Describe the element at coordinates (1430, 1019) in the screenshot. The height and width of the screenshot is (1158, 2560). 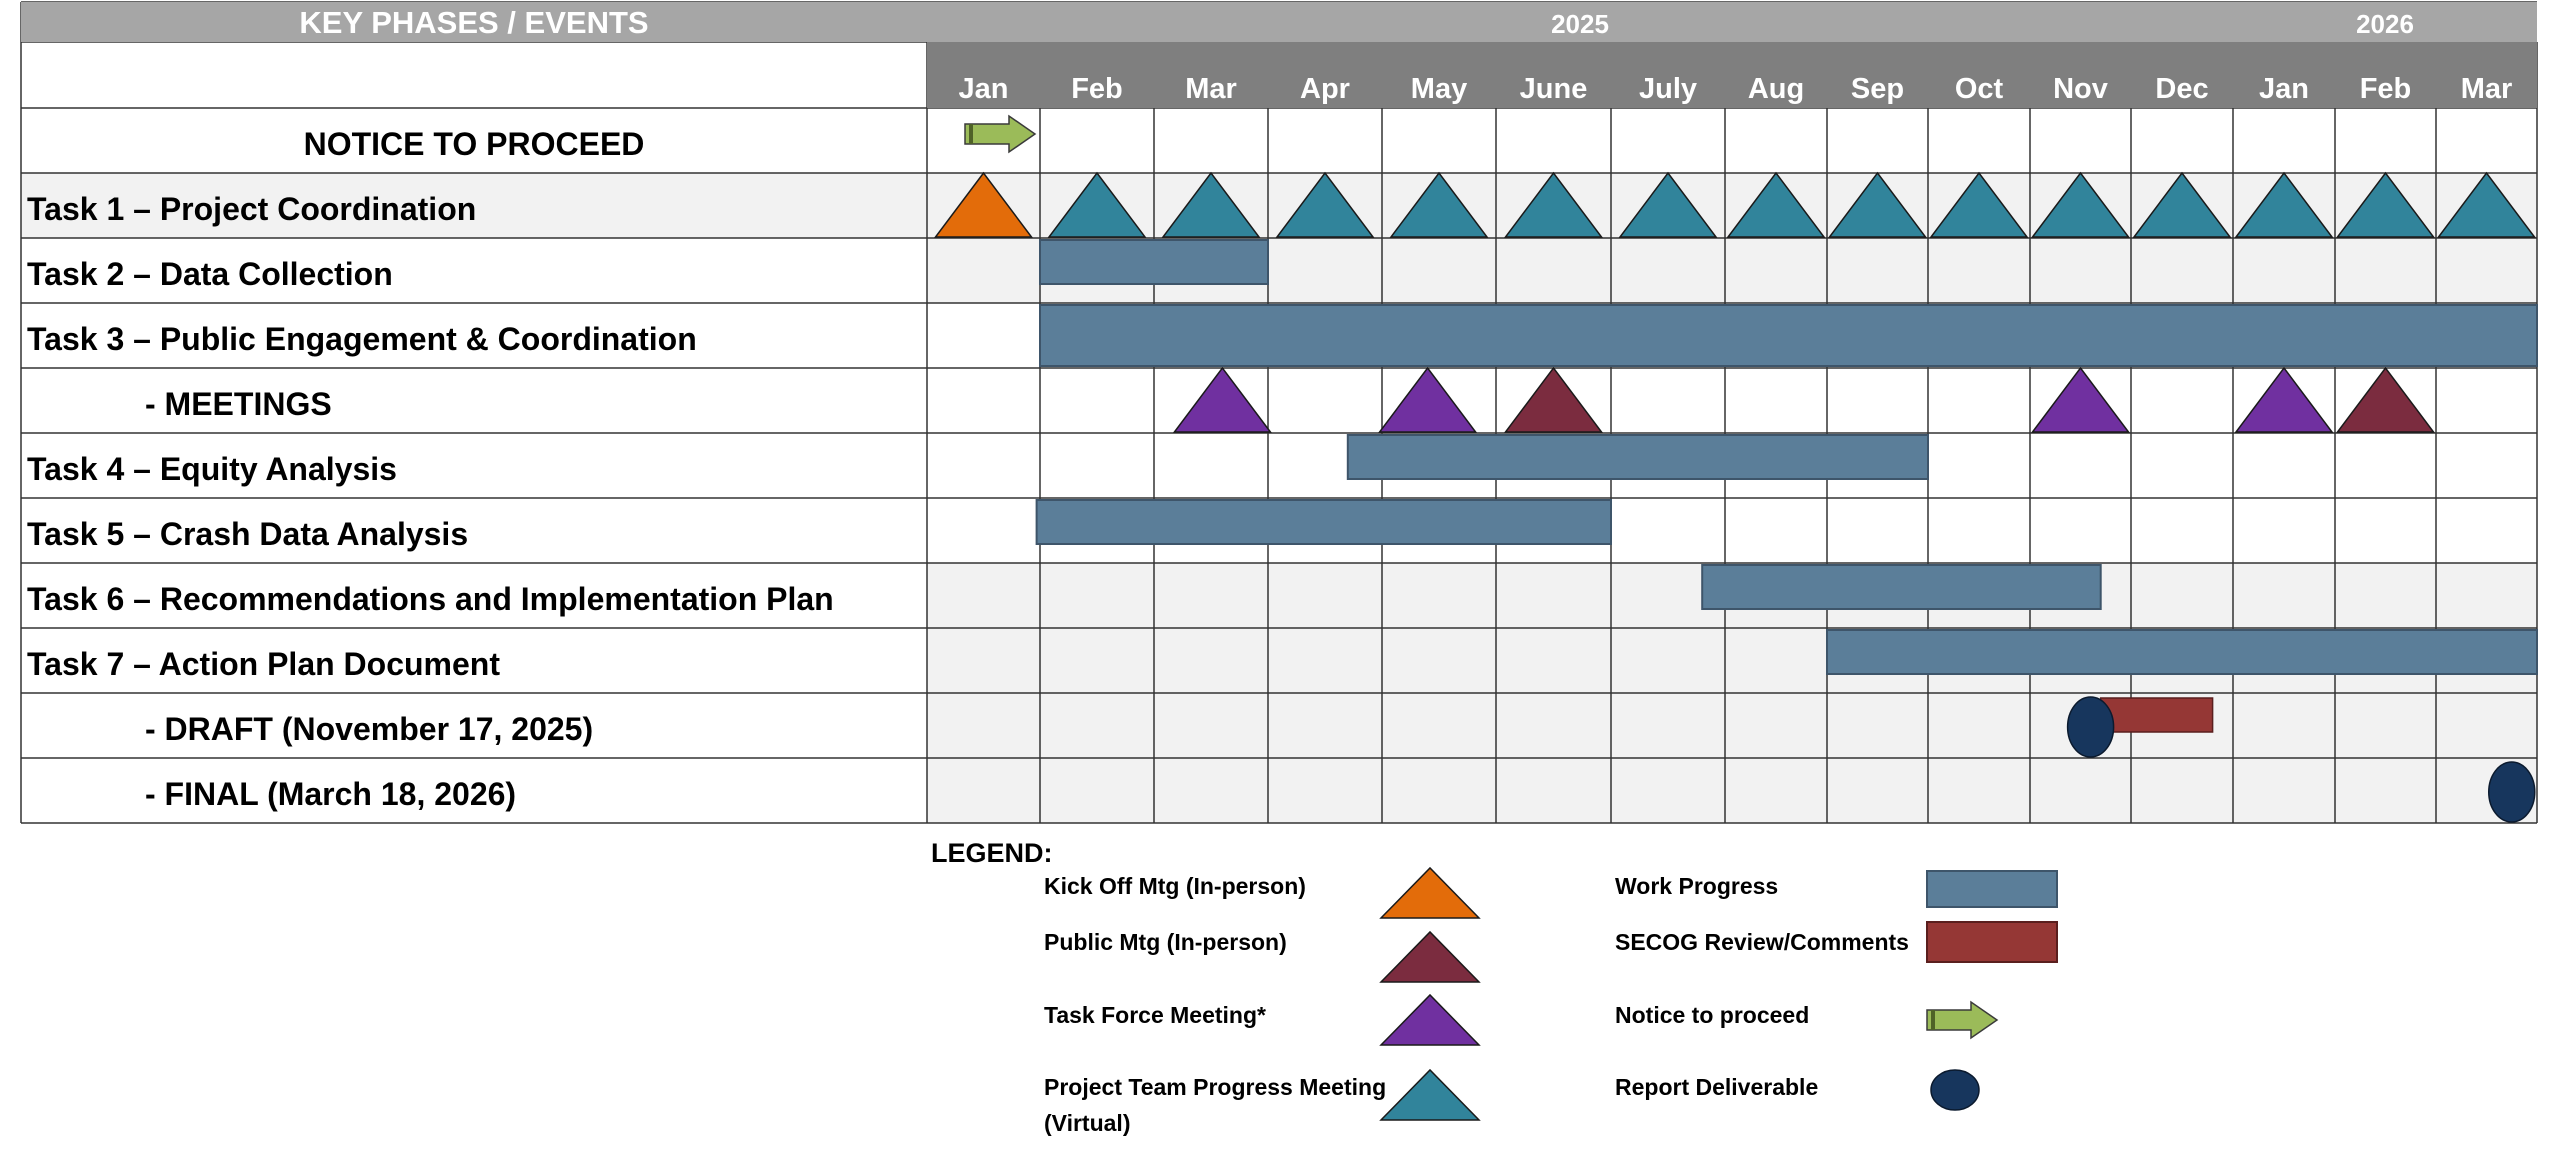
I see `legend-taskforce-triangle` at that location.